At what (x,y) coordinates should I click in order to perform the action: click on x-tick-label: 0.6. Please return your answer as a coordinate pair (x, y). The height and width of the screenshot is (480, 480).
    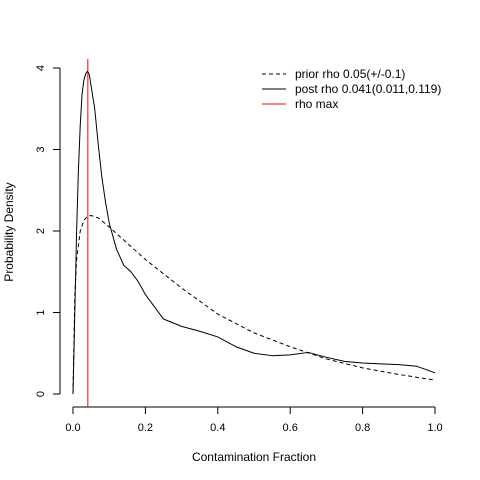
    Looking at the image, I should click on (290, 428).